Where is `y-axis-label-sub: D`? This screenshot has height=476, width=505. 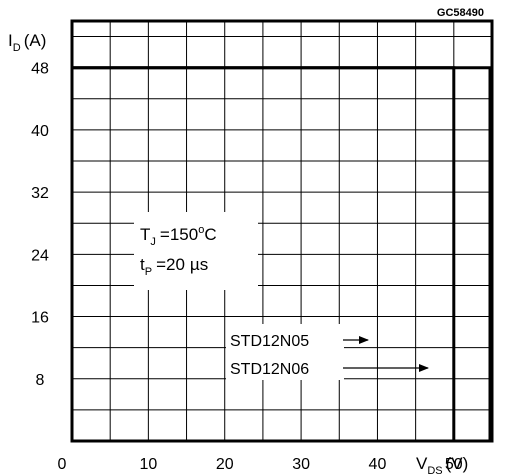
y-axis-label-sub: D is located at coordinates (17, 48).